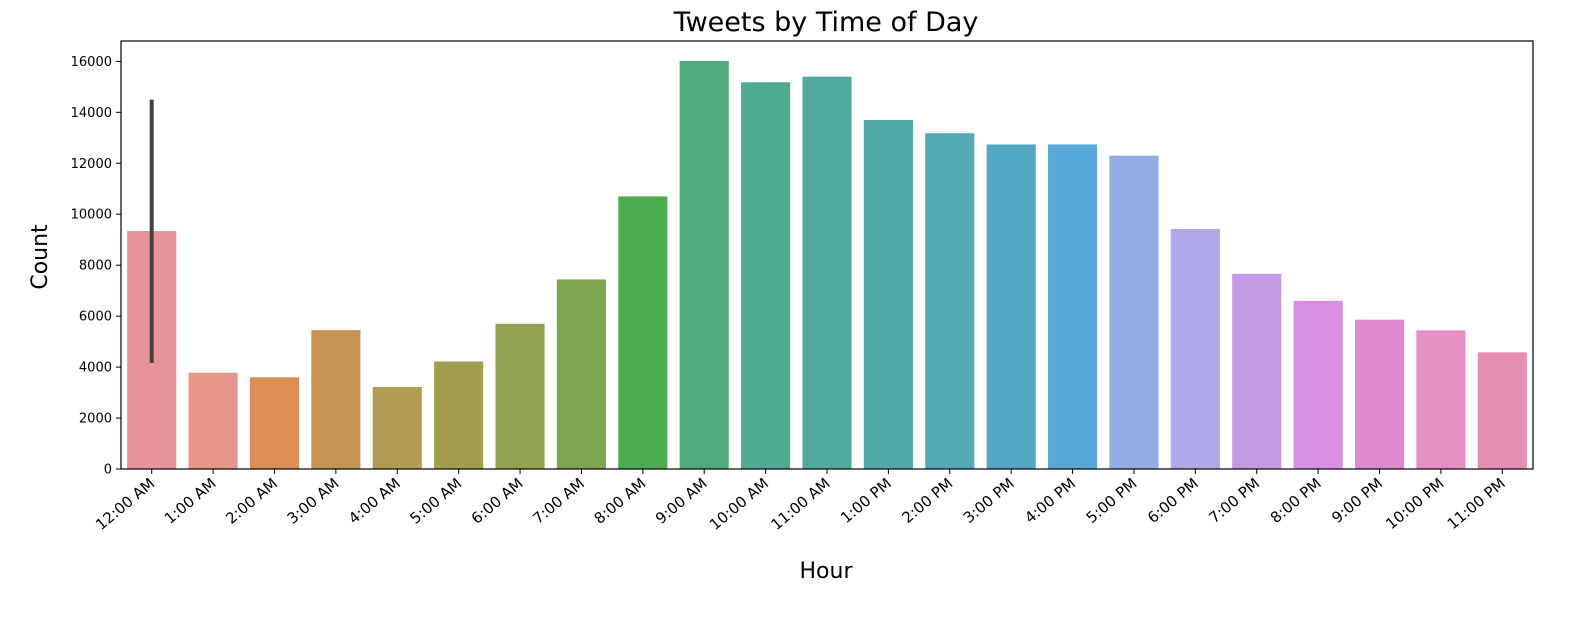 The image size is (1586, 620). What do you see at coordinates (91, 215) in the screenshot?
I see `y-tick-label: 10000` at bounding box center [91, 215].